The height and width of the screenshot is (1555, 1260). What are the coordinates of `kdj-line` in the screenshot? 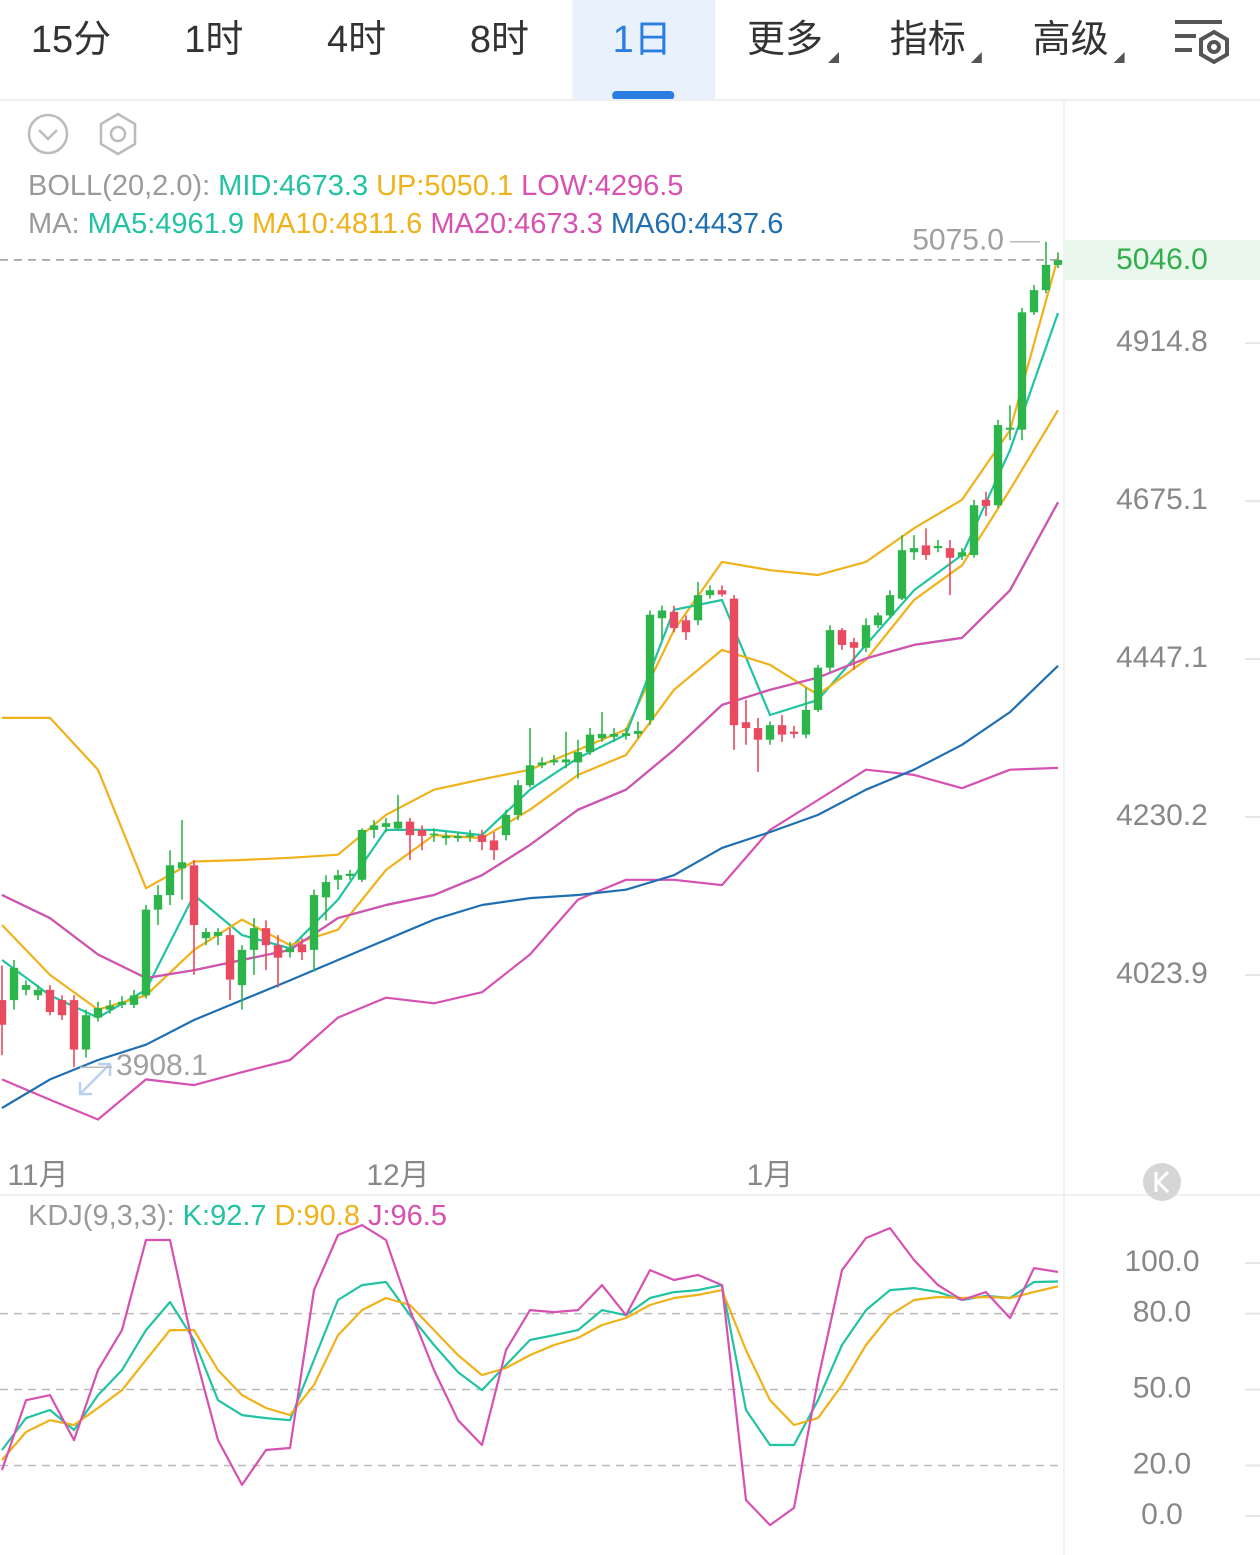 It's located at (530, 1365).